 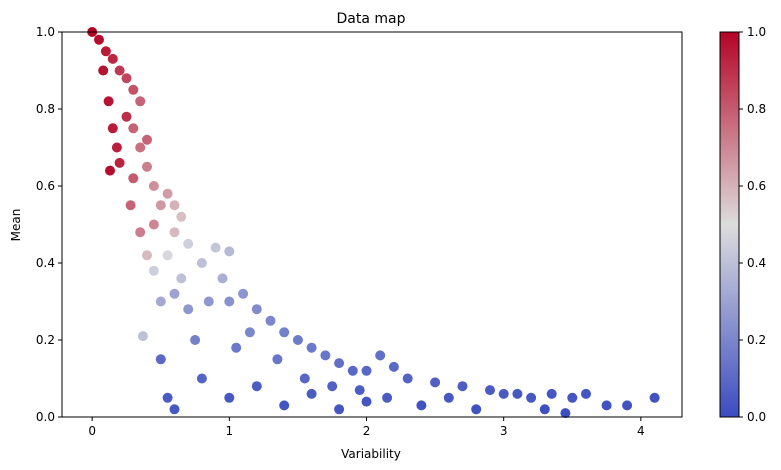 I want to click on colorbar-tick-label: 0.4, so click(x=756, y=263).